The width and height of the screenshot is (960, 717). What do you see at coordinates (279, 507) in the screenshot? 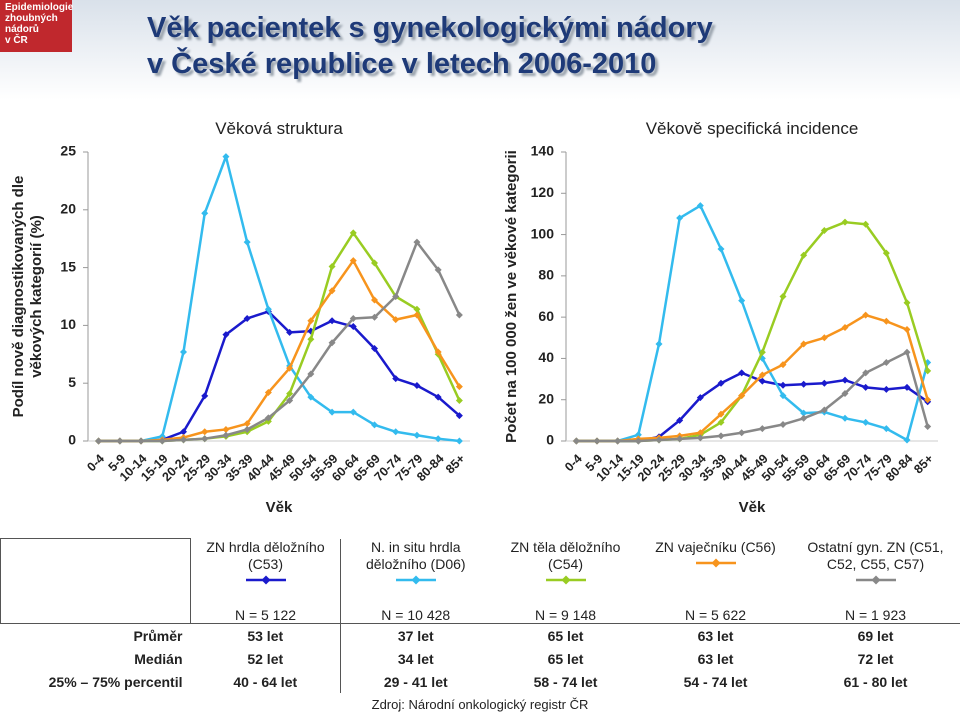
I see `x-axis-label: Věk` at bounding box center [279, 507].